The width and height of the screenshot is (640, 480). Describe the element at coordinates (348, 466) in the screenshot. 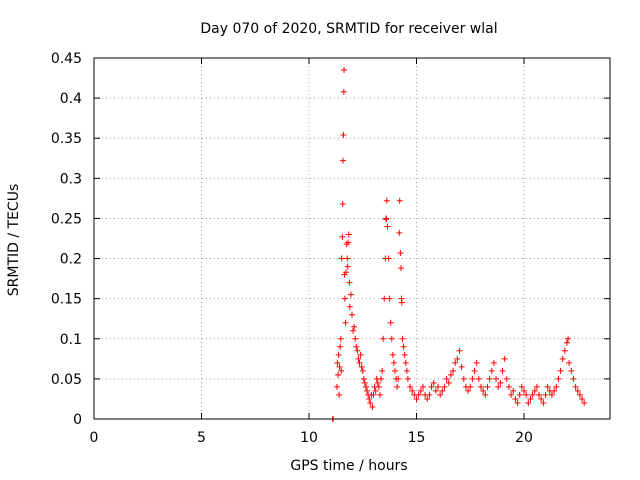

I see `x-axis-label: GPS time / hours` at that location.